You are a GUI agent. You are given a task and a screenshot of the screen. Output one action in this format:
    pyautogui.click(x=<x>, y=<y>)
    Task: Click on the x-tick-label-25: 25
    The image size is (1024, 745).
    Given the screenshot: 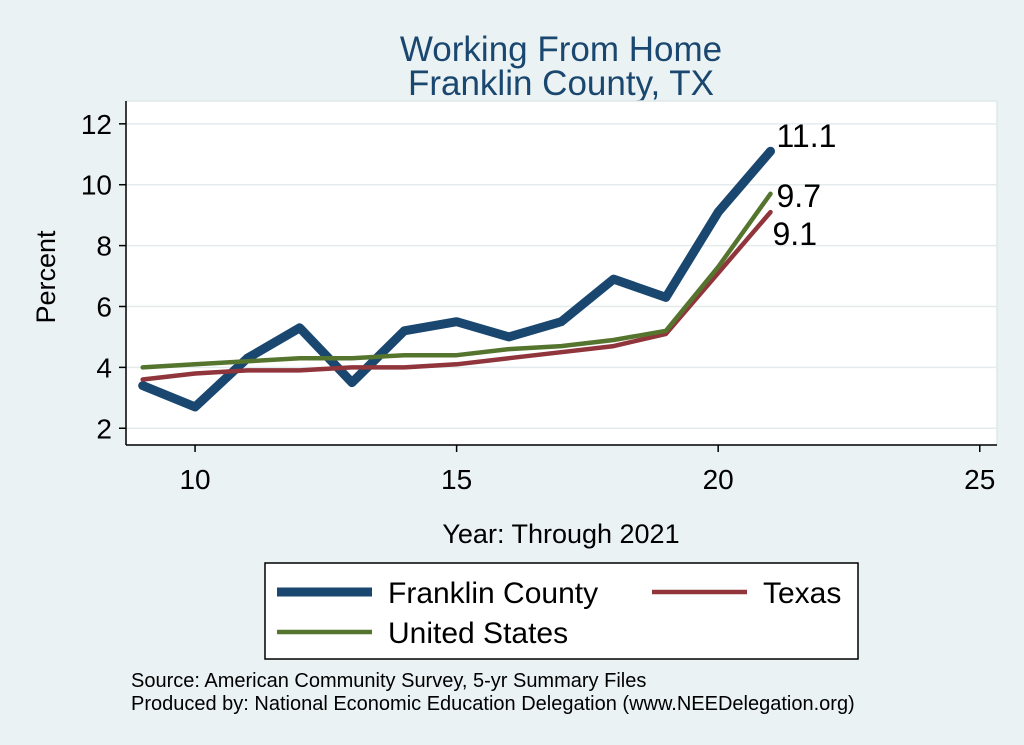 What is the action you would take?
    pyautogui.click(x=979, y=479)
    